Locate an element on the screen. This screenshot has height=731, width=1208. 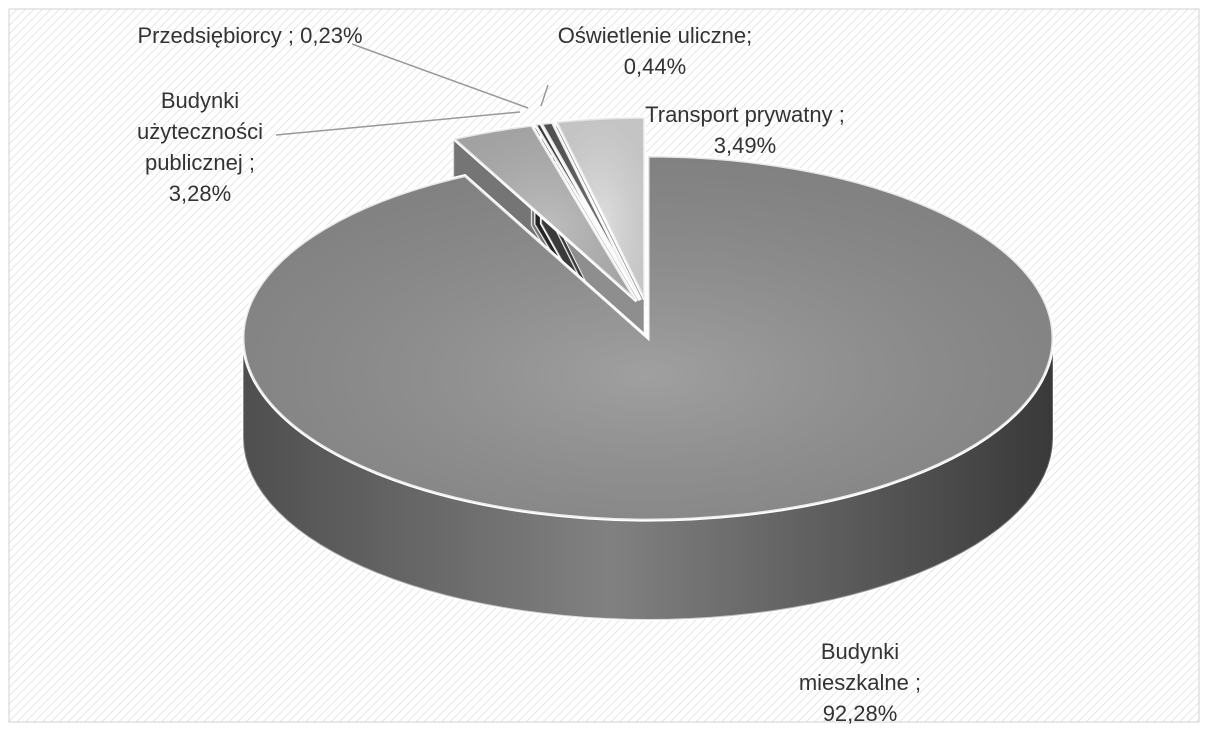
label-name: Budynki mieszkalne is located at coordinates (853, 667).